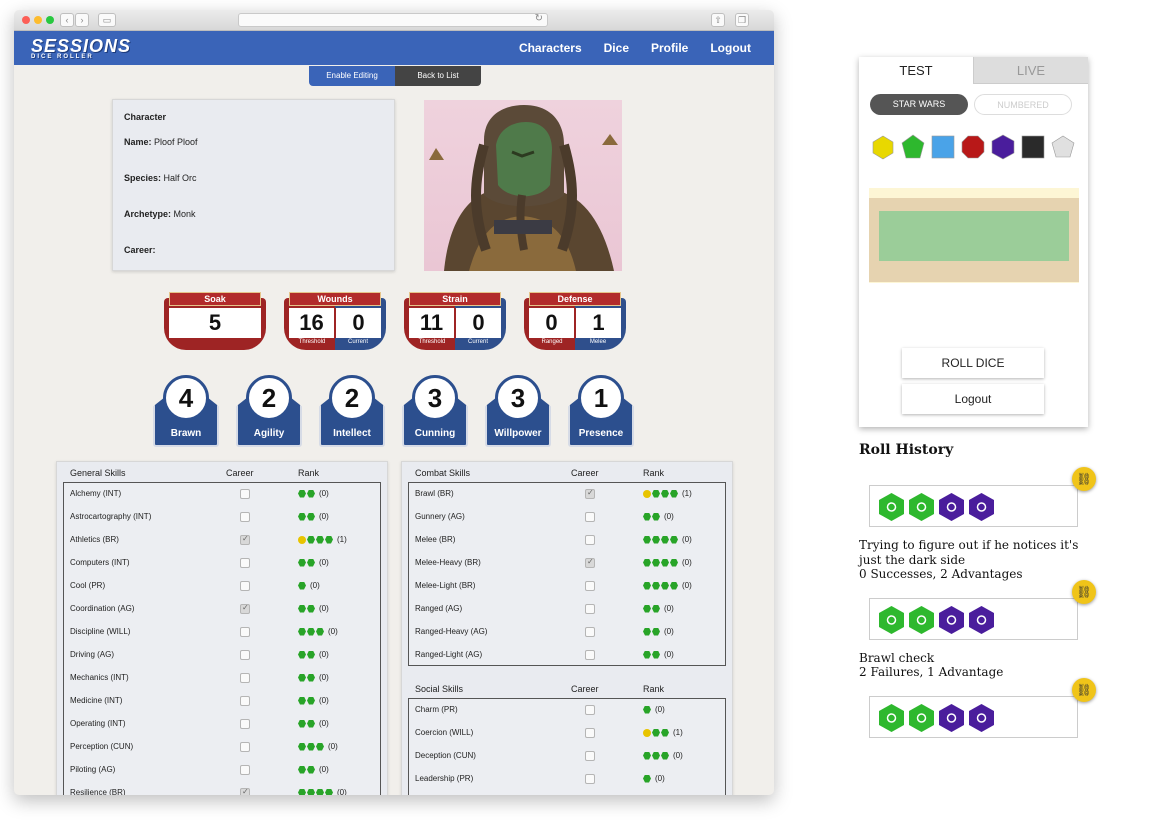  Describe the element at coordinates (654, 689) in the screenshot. I see `rank-column-header: Rank` at that location.